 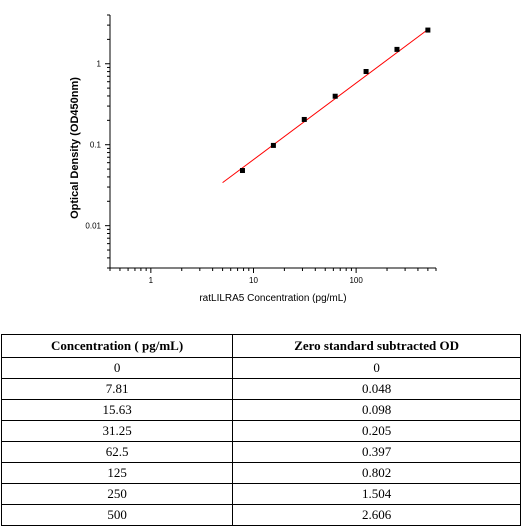 What do you see at coordinates (376, 452) in the screenshot?
I see `table-cell: 0.397` at bounding box center [376, 452].